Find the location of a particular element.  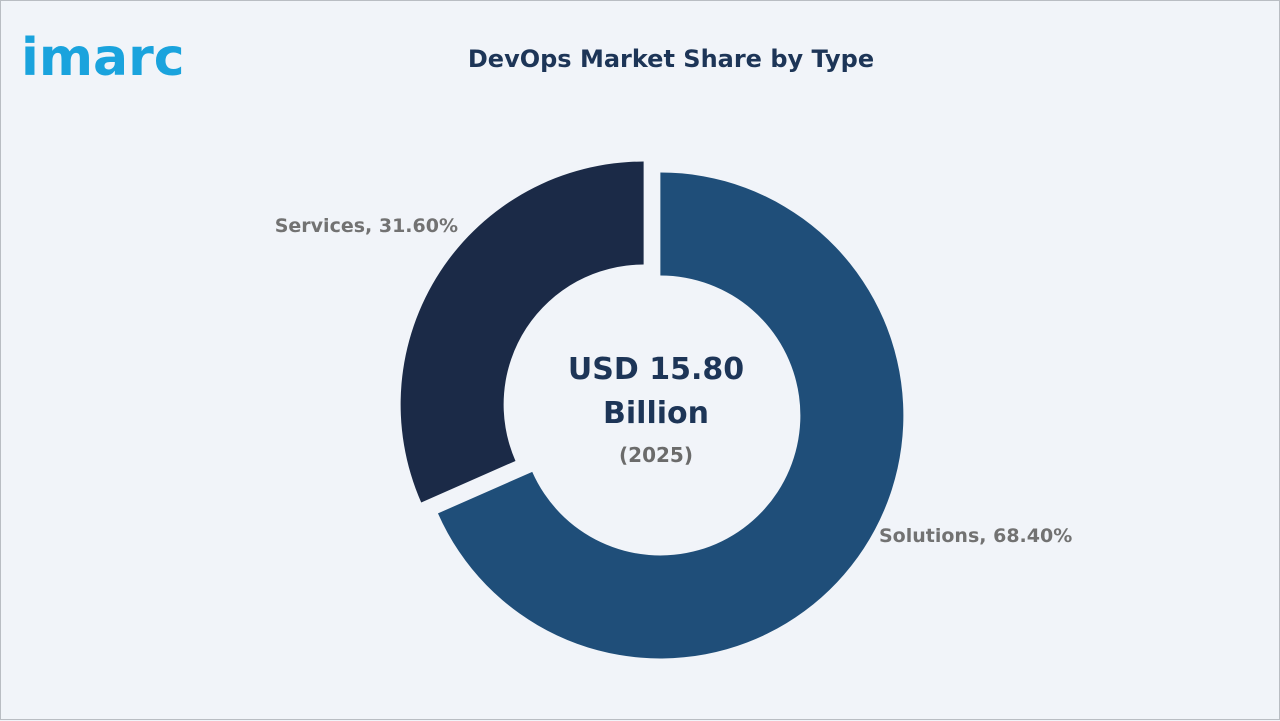

imarc-logo: imarc is located at coordinates (103, 55).